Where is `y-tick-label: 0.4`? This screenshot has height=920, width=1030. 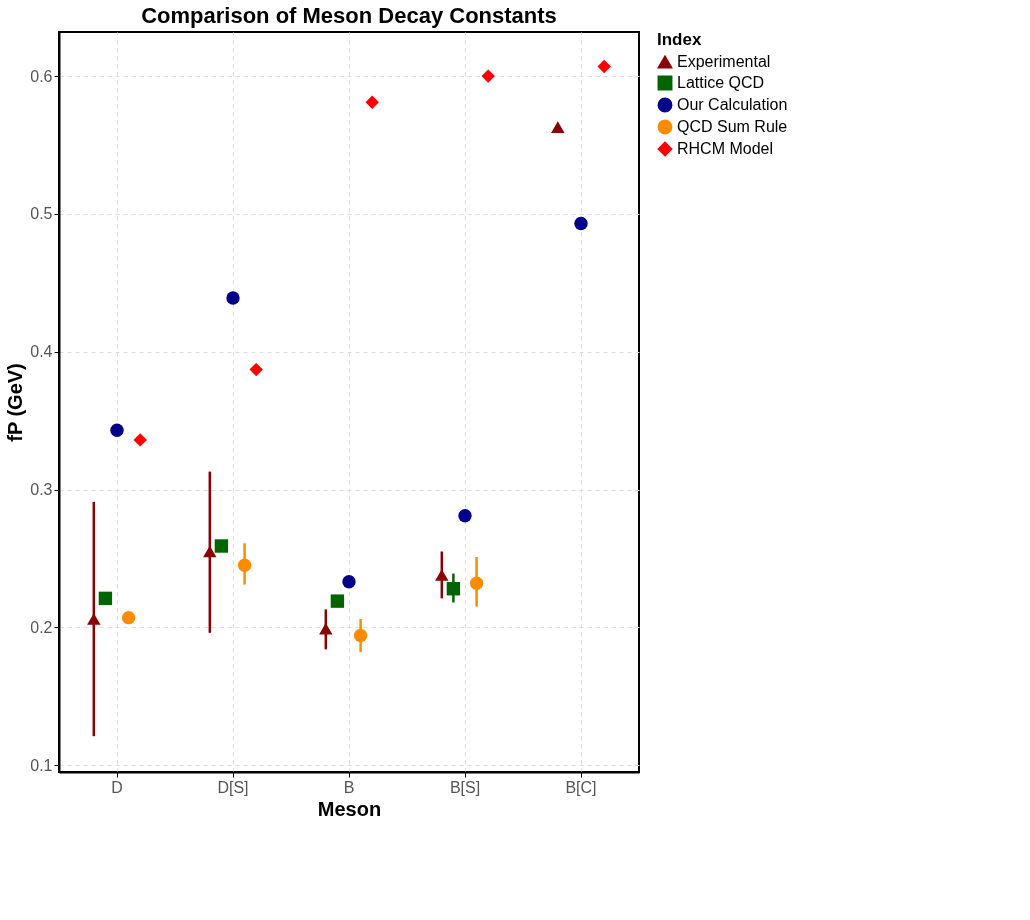
y-tick-label: 0.4 is located at coordinates (41, 352).